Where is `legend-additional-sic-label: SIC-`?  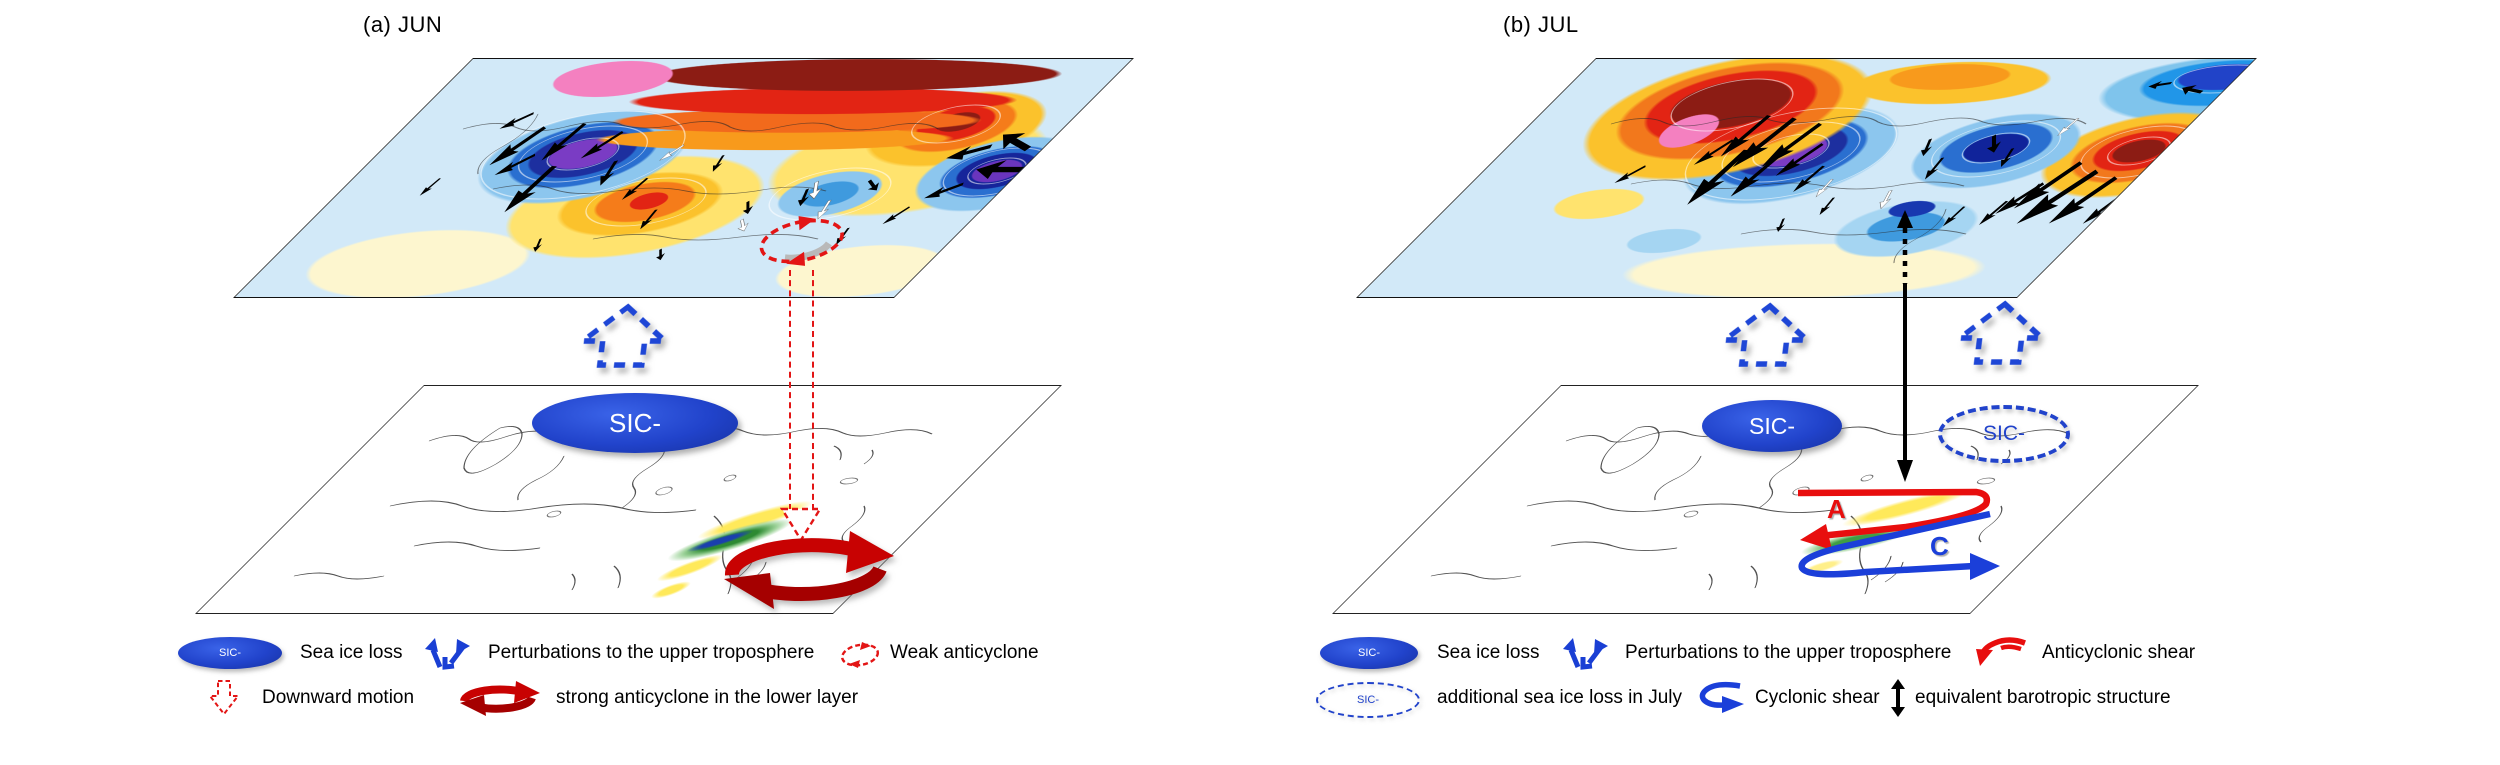
legend-additional-sic-label: SIC- is located at coordinates (1368, 700).